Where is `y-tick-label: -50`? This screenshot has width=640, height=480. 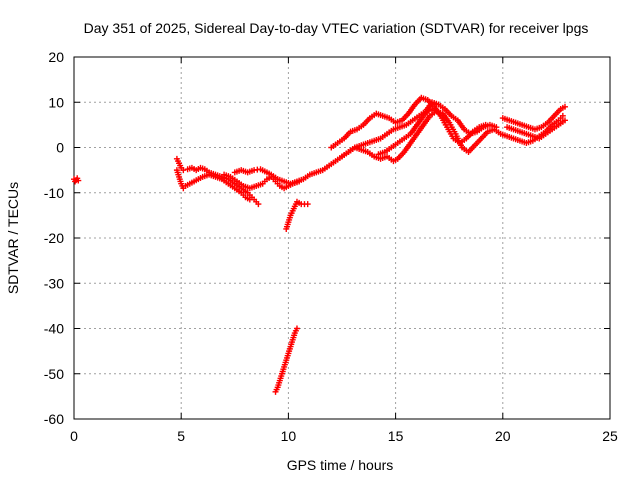
y-tick-label: -50 is located at coordinates (54, 374).